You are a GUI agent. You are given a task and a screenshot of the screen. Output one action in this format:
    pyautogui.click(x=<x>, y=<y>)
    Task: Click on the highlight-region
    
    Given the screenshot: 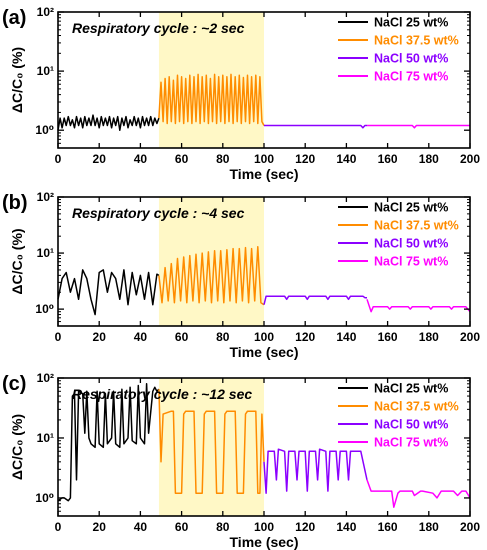 What is the action you would take?
    pyautogui.click(x=211, y=80)
    